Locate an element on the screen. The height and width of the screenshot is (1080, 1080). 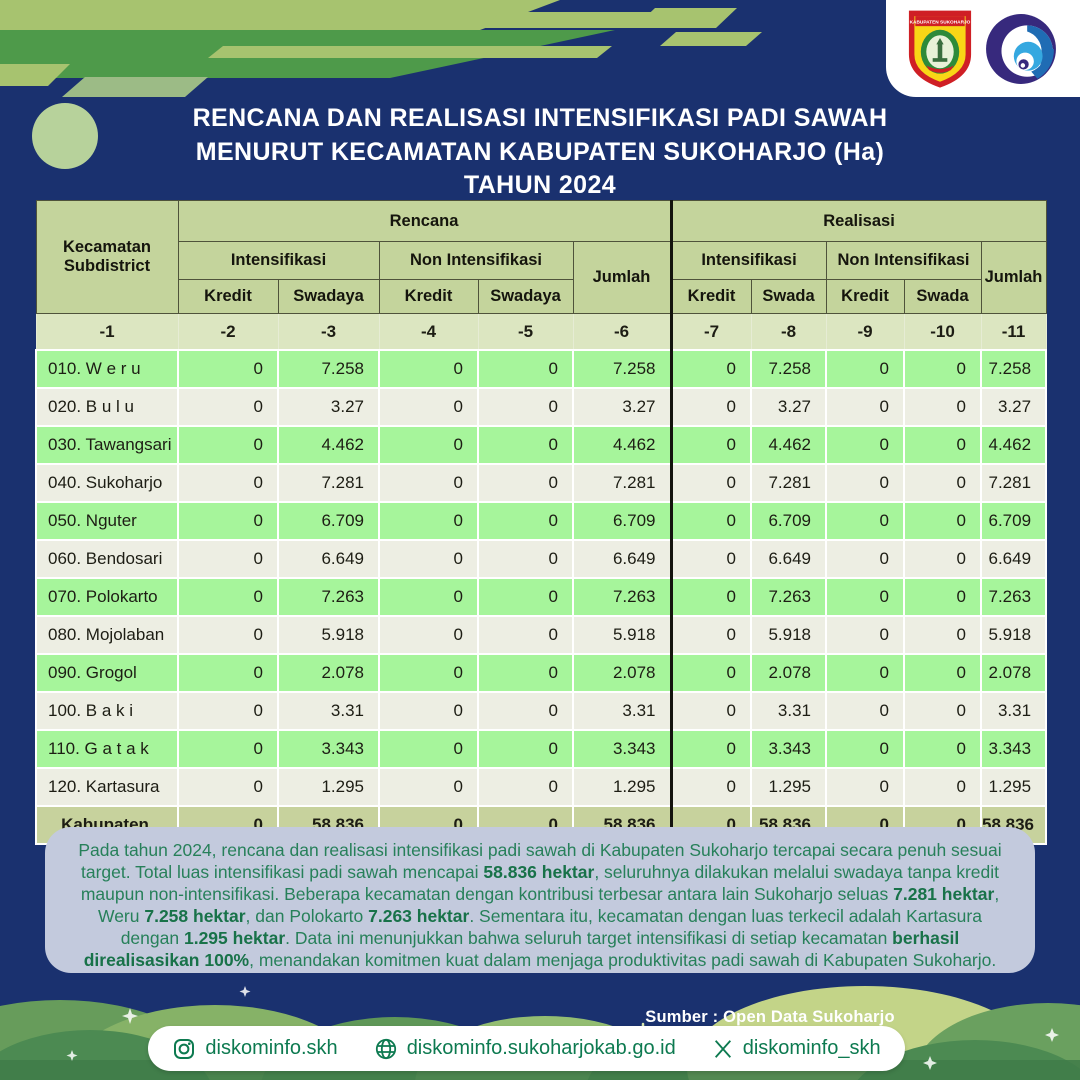
table-row: 040. Sukoharjo 0 7.281 0 0 7.281 0 7.281 0 0 7.281 is located at coordinates (541, 483).